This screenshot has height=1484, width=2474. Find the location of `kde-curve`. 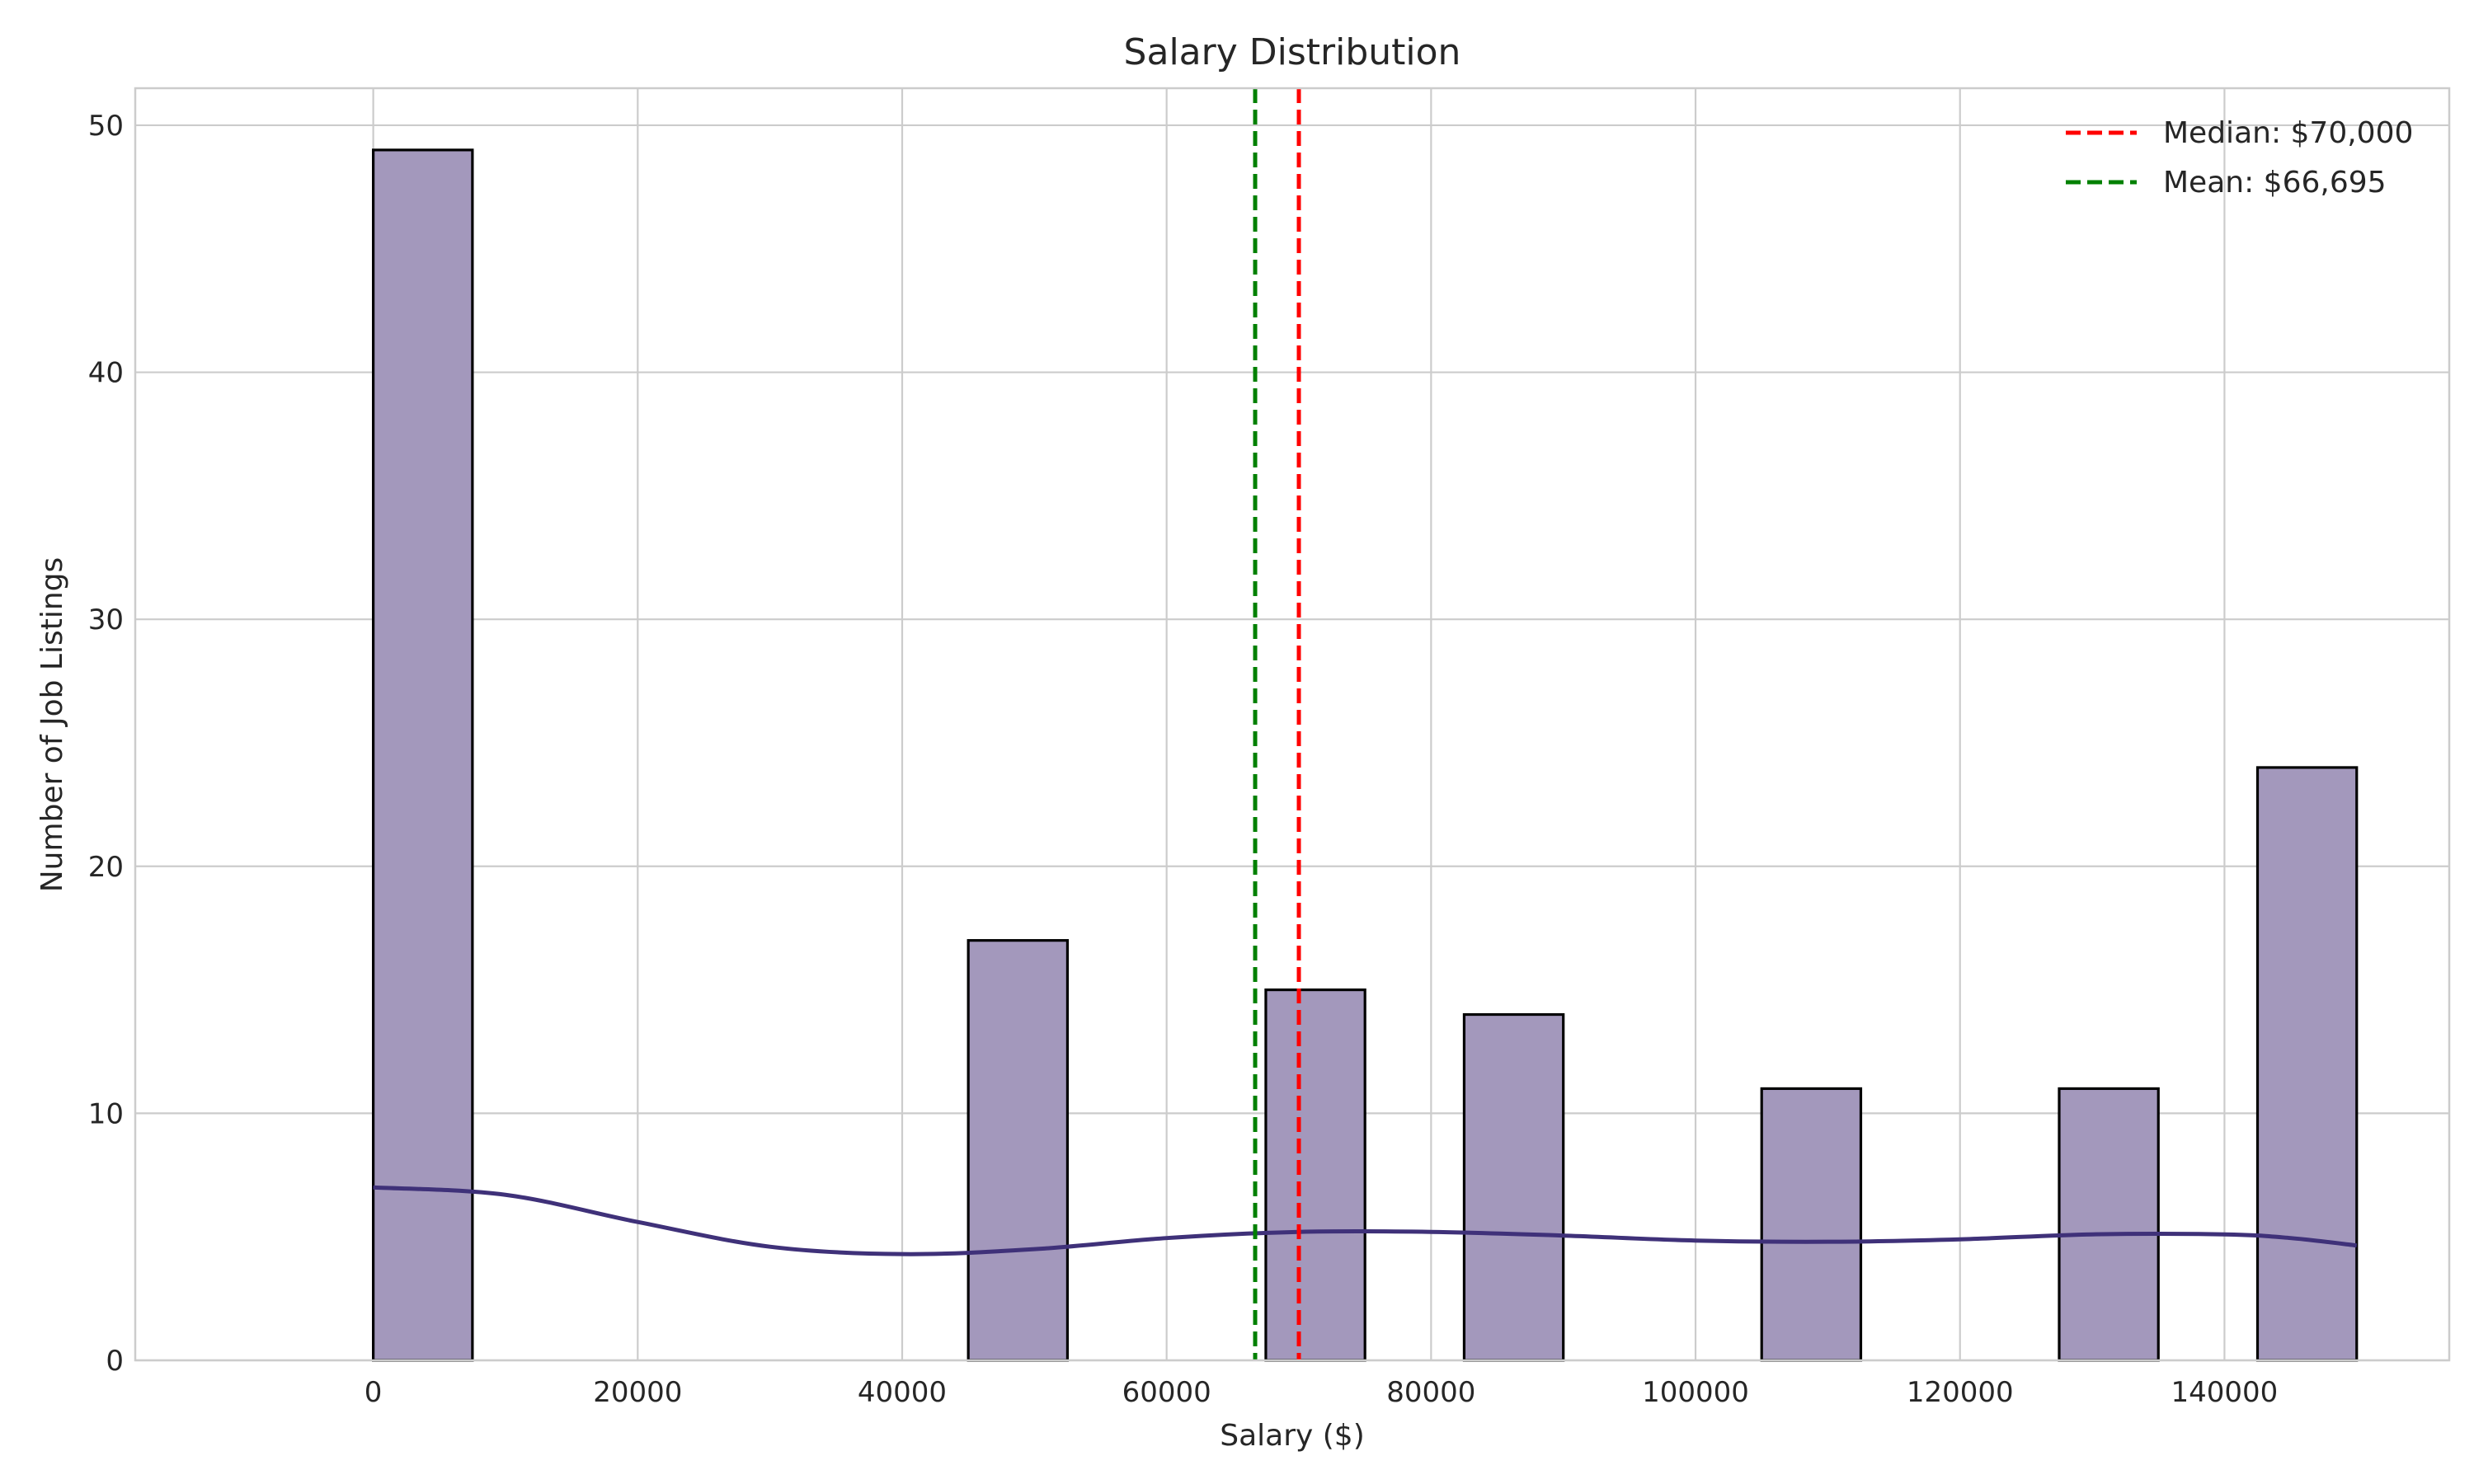

kde-curve is located at coordinates (1365, 1220).